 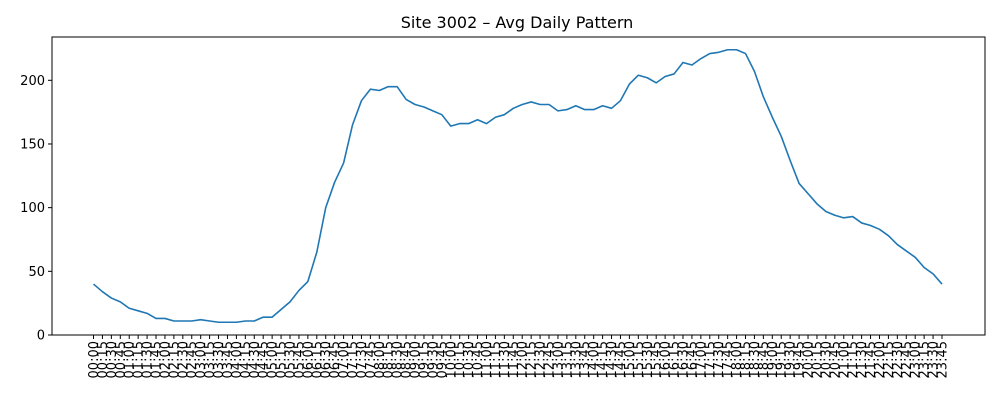 I want to click on x-tick-label: 04:30, so click(x=255, y=359).